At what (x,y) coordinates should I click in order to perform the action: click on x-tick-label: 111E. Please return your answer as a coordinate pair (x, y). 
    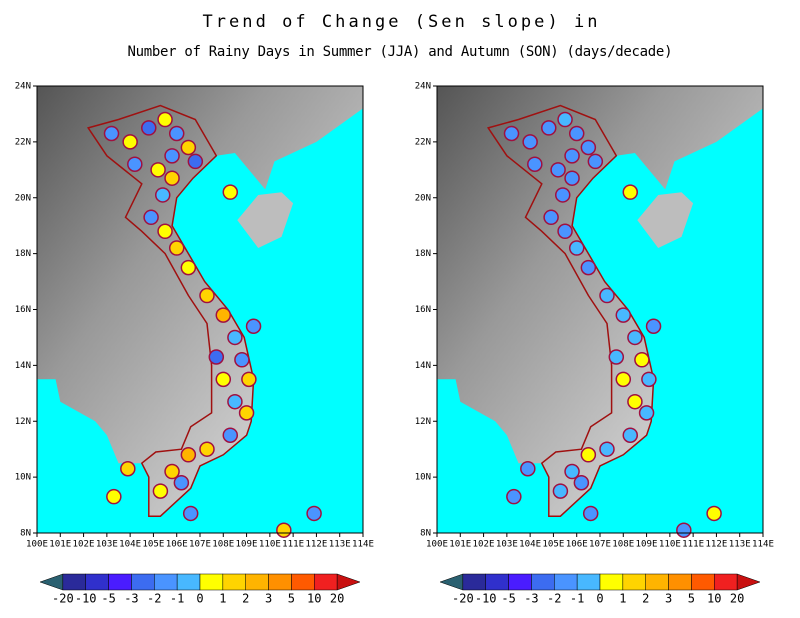
    Looking at the image, I should click on (693, 545).